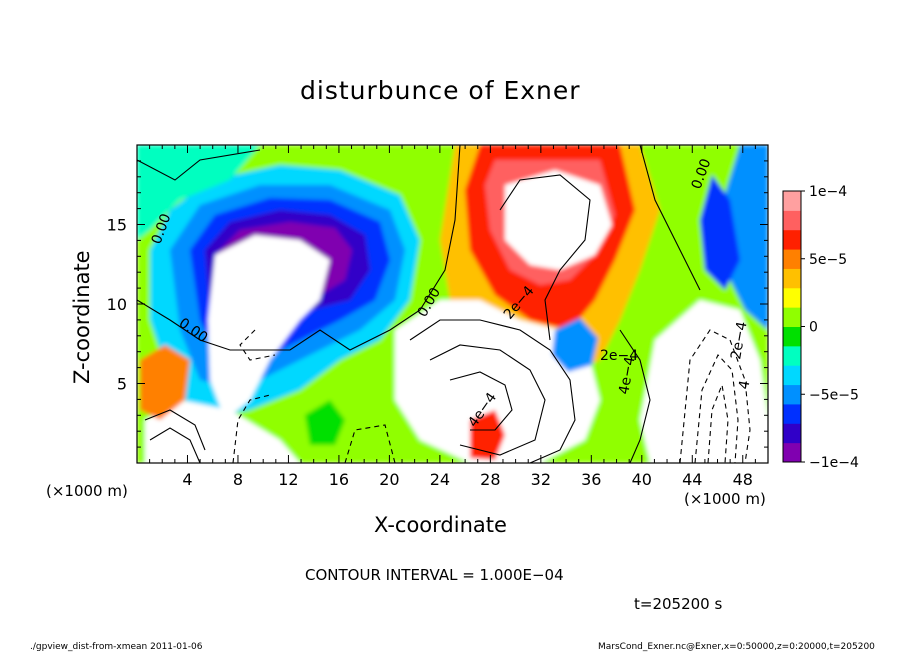  Describe the element at coordinates (743, 479) in the screenshot. I see `x-tick-label: 48` at that location.